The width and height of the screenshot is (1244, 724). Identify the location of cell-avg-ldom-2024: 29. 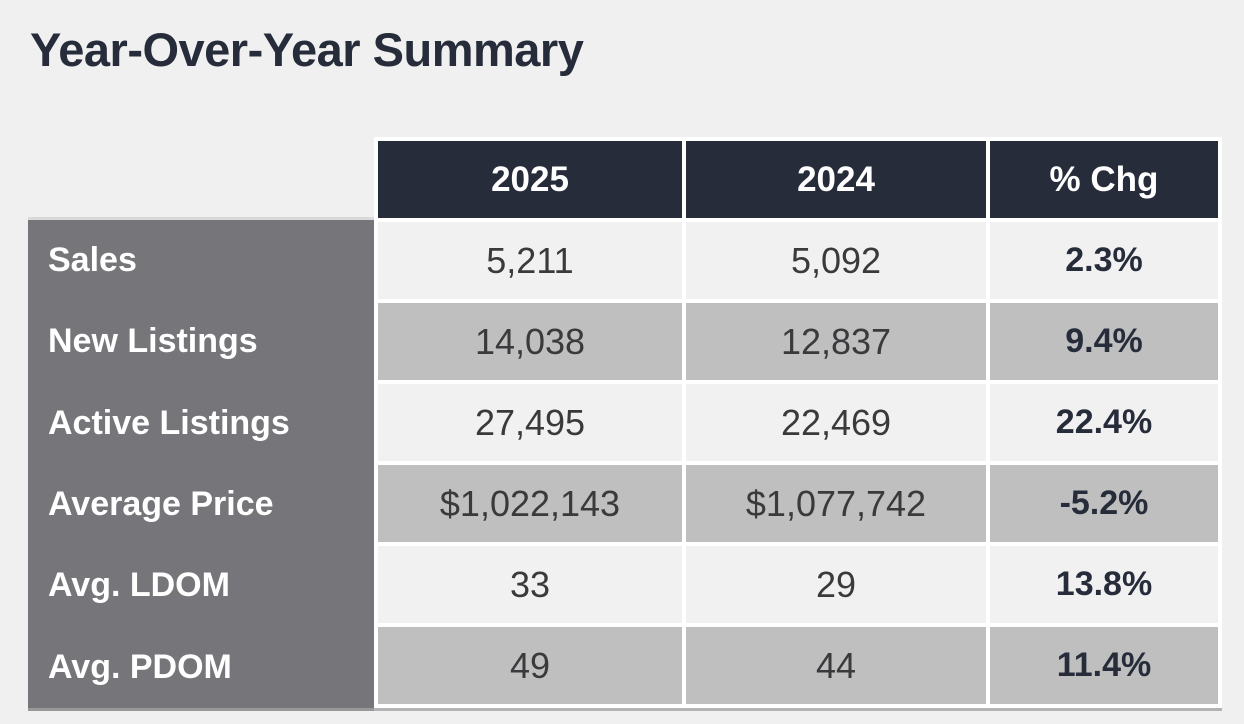
(836, 584).